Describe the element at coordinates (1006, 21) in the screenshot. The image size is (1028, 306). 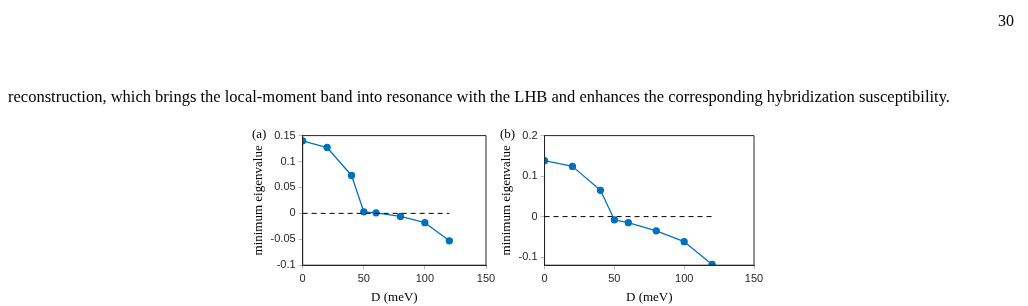
I see `text: 30` at that location.